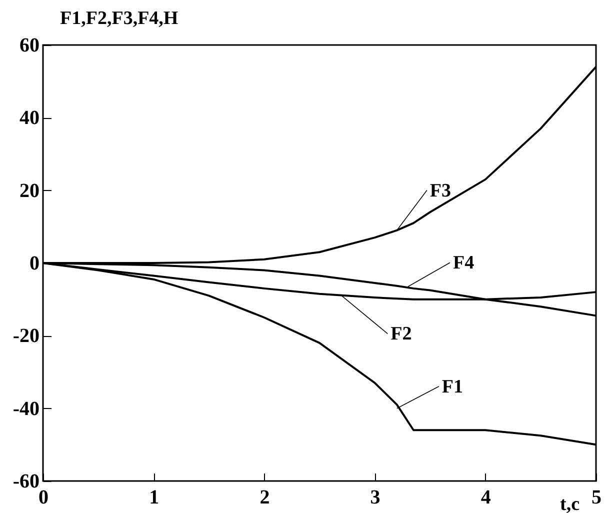 The width and height of the screenshot is (607, 513). Describe the element at coordinates (26, 409) in the screenshot. I see `y-tick-label: -40` at that location.